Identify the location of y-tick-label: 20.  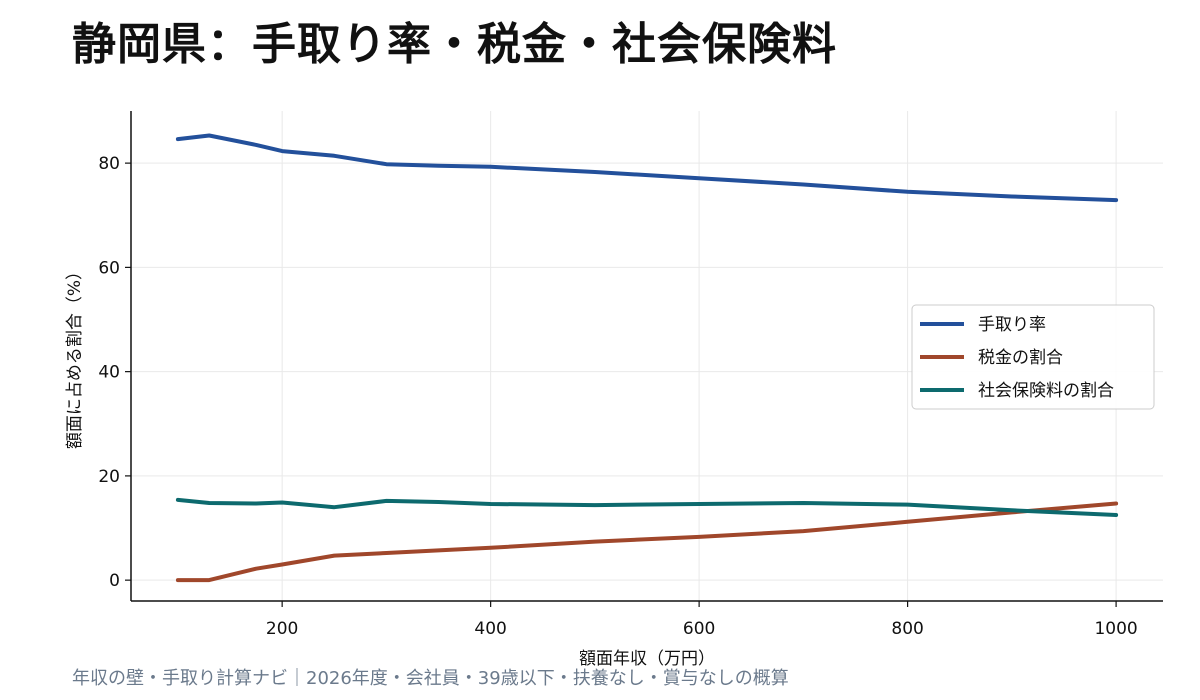
(109, 477).